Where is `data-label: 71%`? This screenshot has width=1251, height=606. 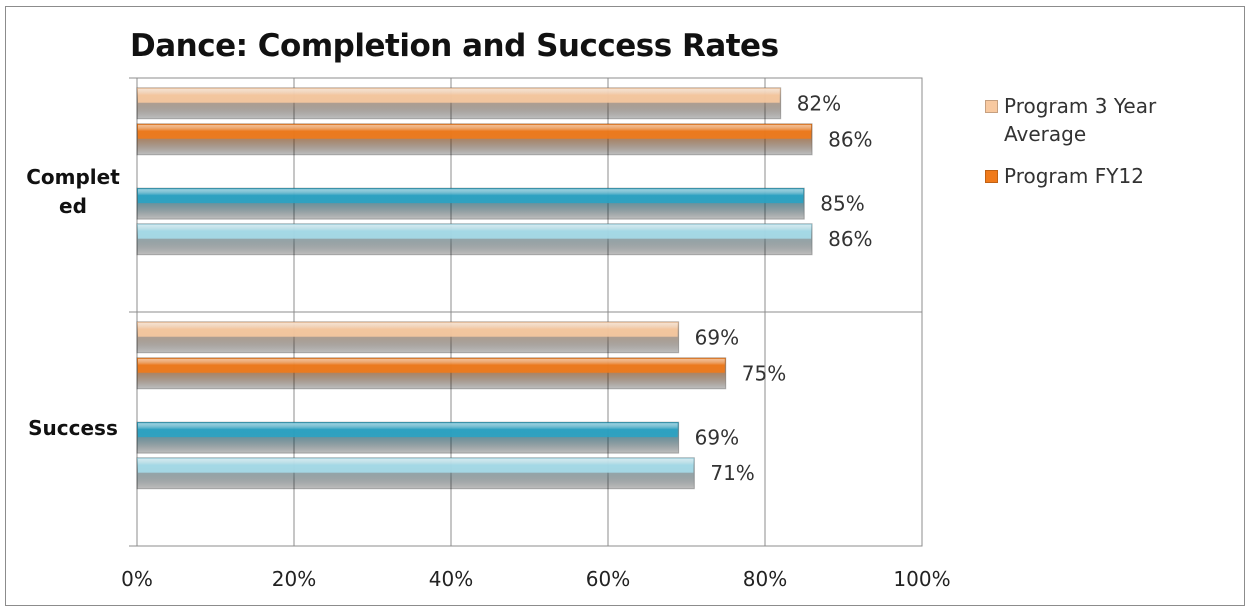 data-label: 71% is located at coordinates (732, 473).